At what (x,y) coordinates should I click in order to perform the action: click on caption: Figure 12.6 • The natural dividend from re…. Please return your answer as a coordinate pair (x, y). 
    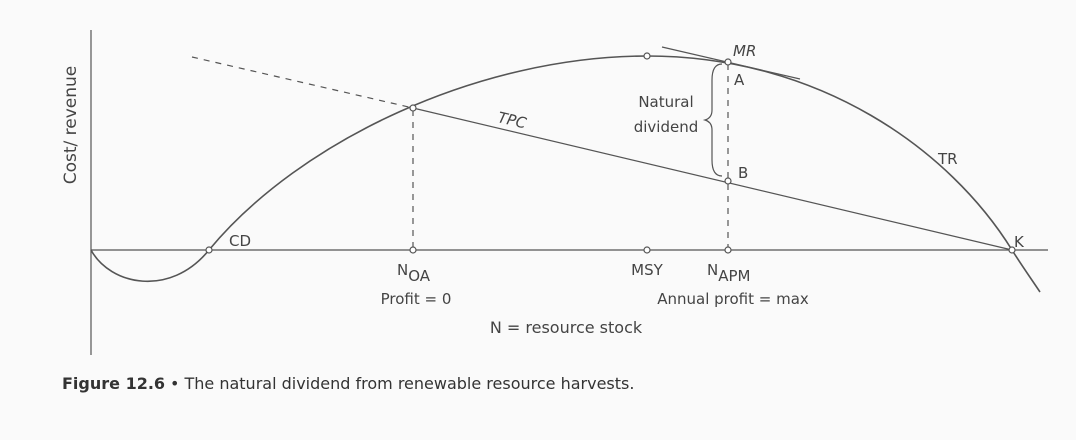
    Looking at the image, I should click on (348, 383).